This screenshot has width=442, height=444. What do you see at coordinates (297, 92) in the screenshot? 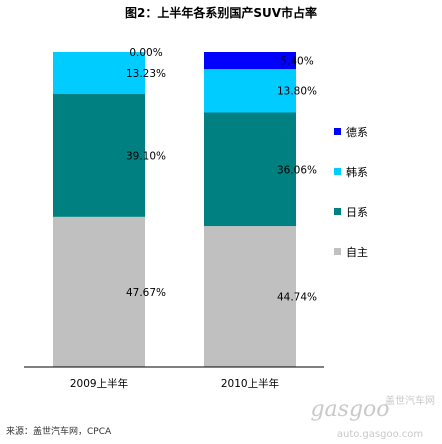
I see `data-label: 13.80%` at bounding box center [297, 92].